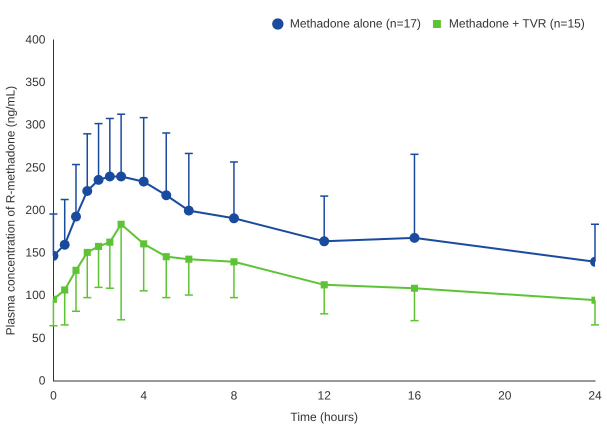  I want to click on x-tick-label: 24, so click(595, 395).